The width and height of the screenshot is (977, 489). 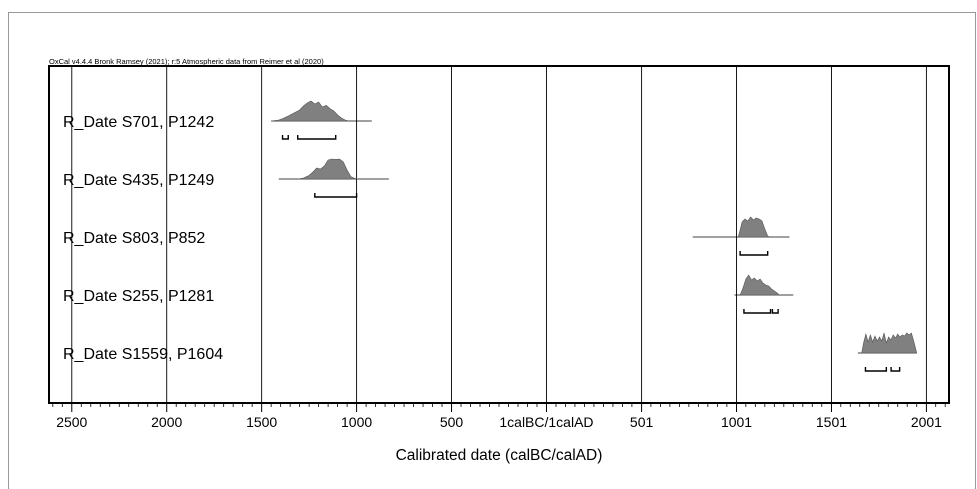 What do you see at coordinates (499, 455) in the screenshot?
I see `x-axis-label: Calibrated date (calBC/calAD)` at bounding box center [499, 455].